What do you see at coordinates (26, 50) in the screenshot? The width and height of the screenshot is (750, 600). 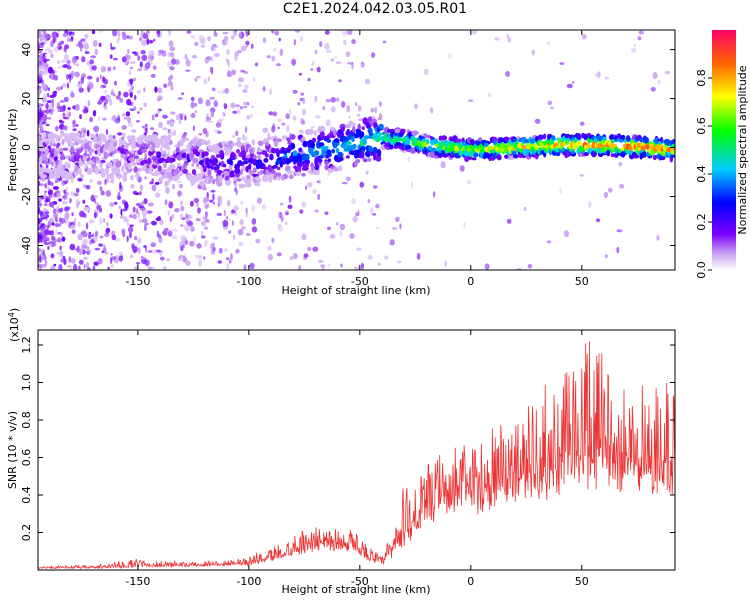 I see `spectrogram-ytick-label: 40` at bounding box center [26, 50].